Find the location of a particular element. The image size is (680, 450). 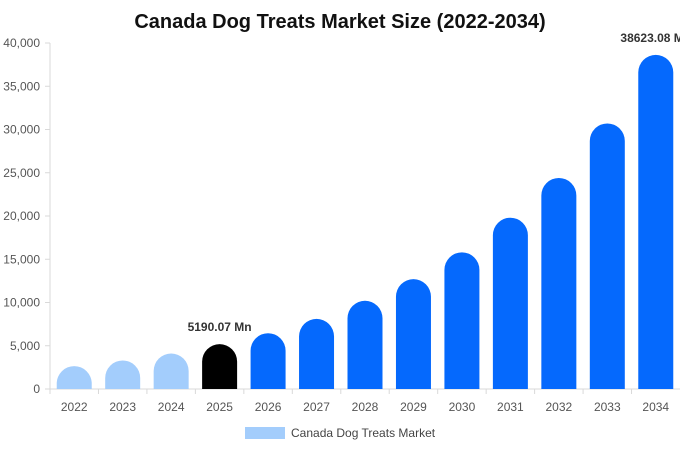

y-tick-label: 15,000 is located at coordinates (21, 259).